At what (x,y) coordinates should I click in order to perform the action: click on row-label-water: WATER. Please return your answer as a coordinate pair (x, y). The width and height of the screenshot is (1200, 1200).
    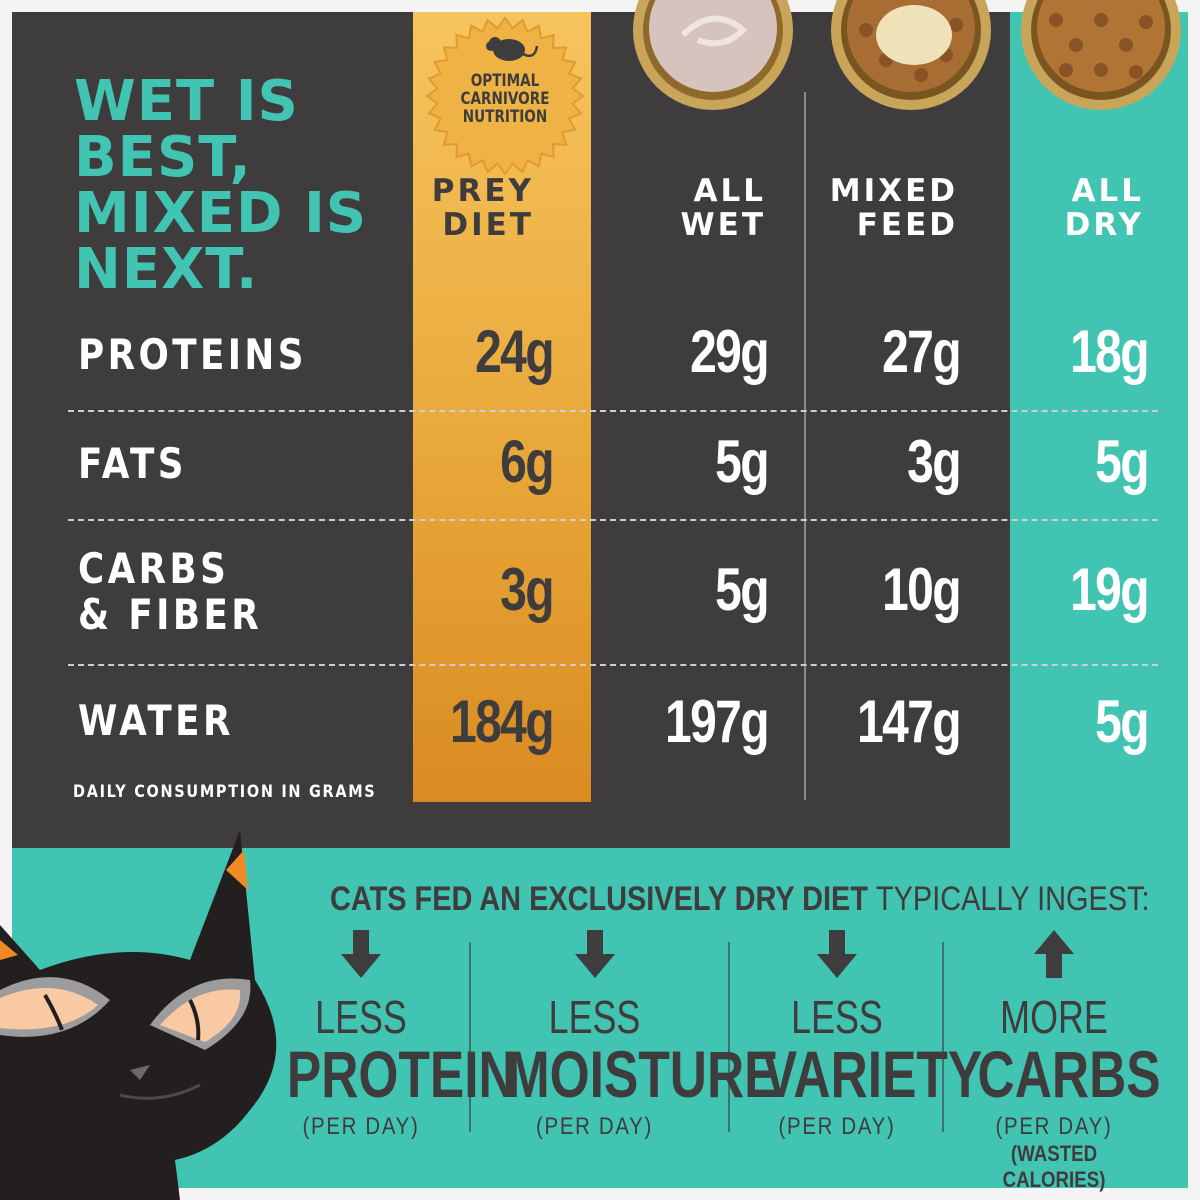
    Looking at the image, I should click on (156, 721).